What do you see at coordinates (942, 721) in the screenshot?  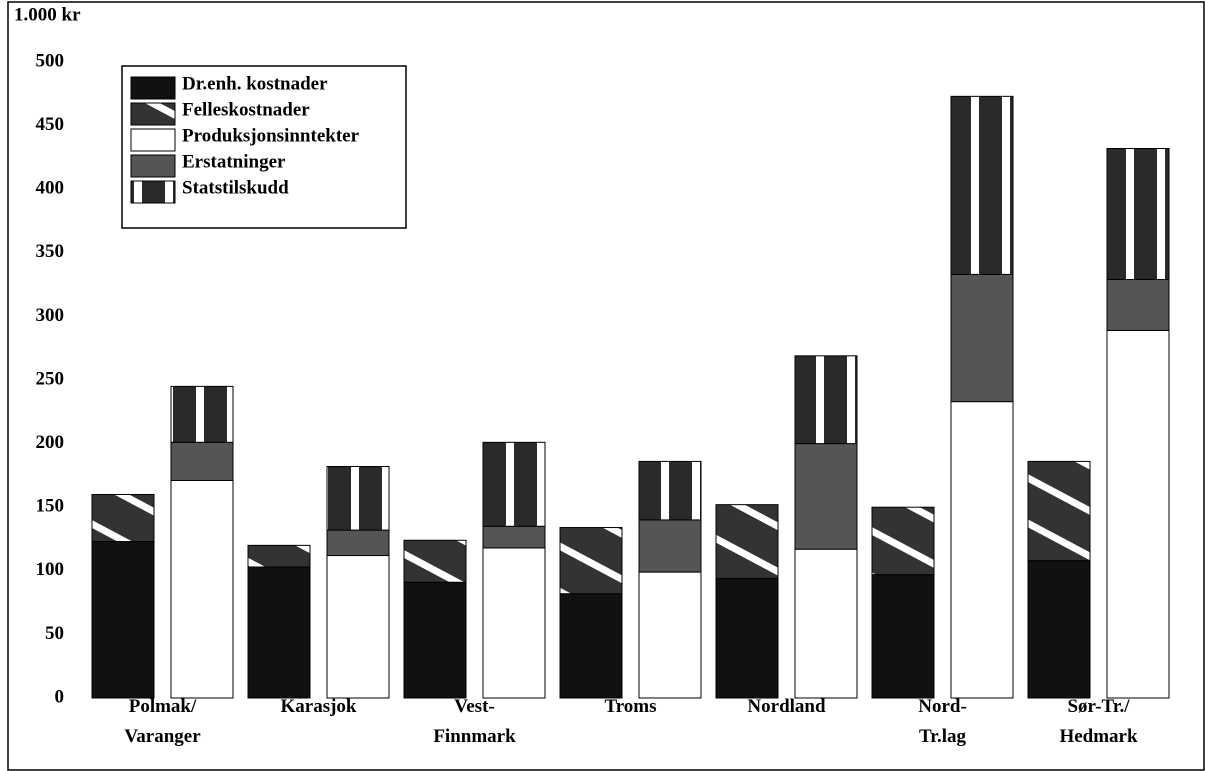 I see `x-tick-label: Nord-Tr.lag` at bounding box center [942, 721].